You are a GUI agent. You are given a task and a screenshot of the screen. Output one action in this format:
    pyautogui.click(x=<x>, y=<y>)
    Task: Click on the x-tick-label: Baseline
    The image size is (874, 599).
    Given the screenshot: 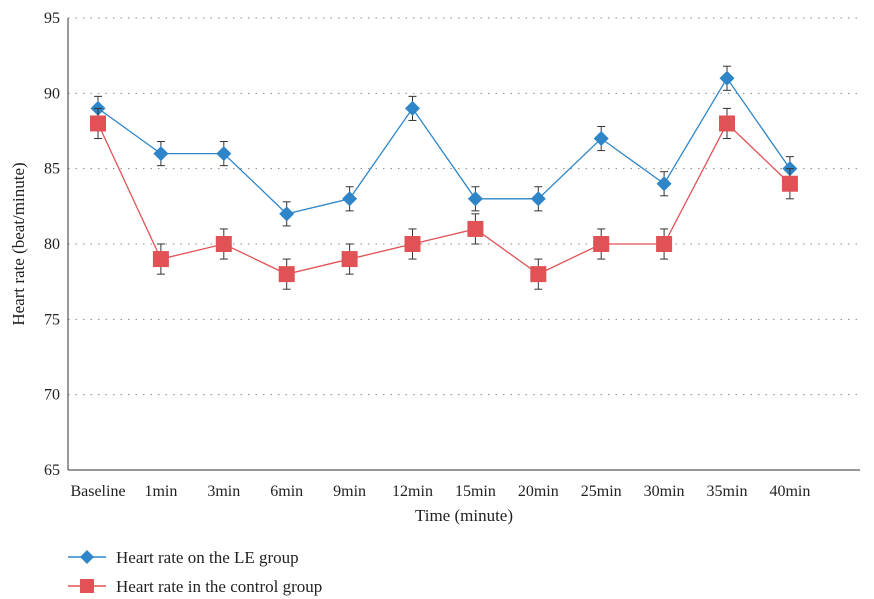 What is the action you would take?
    pyautogui.click(x=97, y=491)
    